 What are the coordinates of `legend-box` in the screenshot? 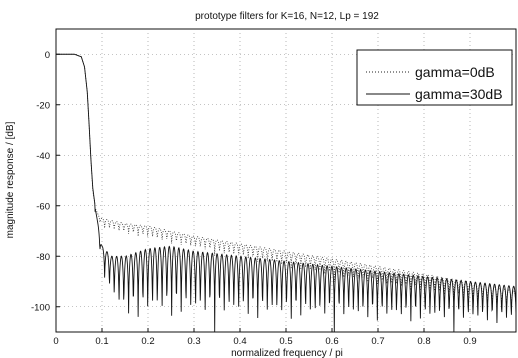 It's located at (434, 77).